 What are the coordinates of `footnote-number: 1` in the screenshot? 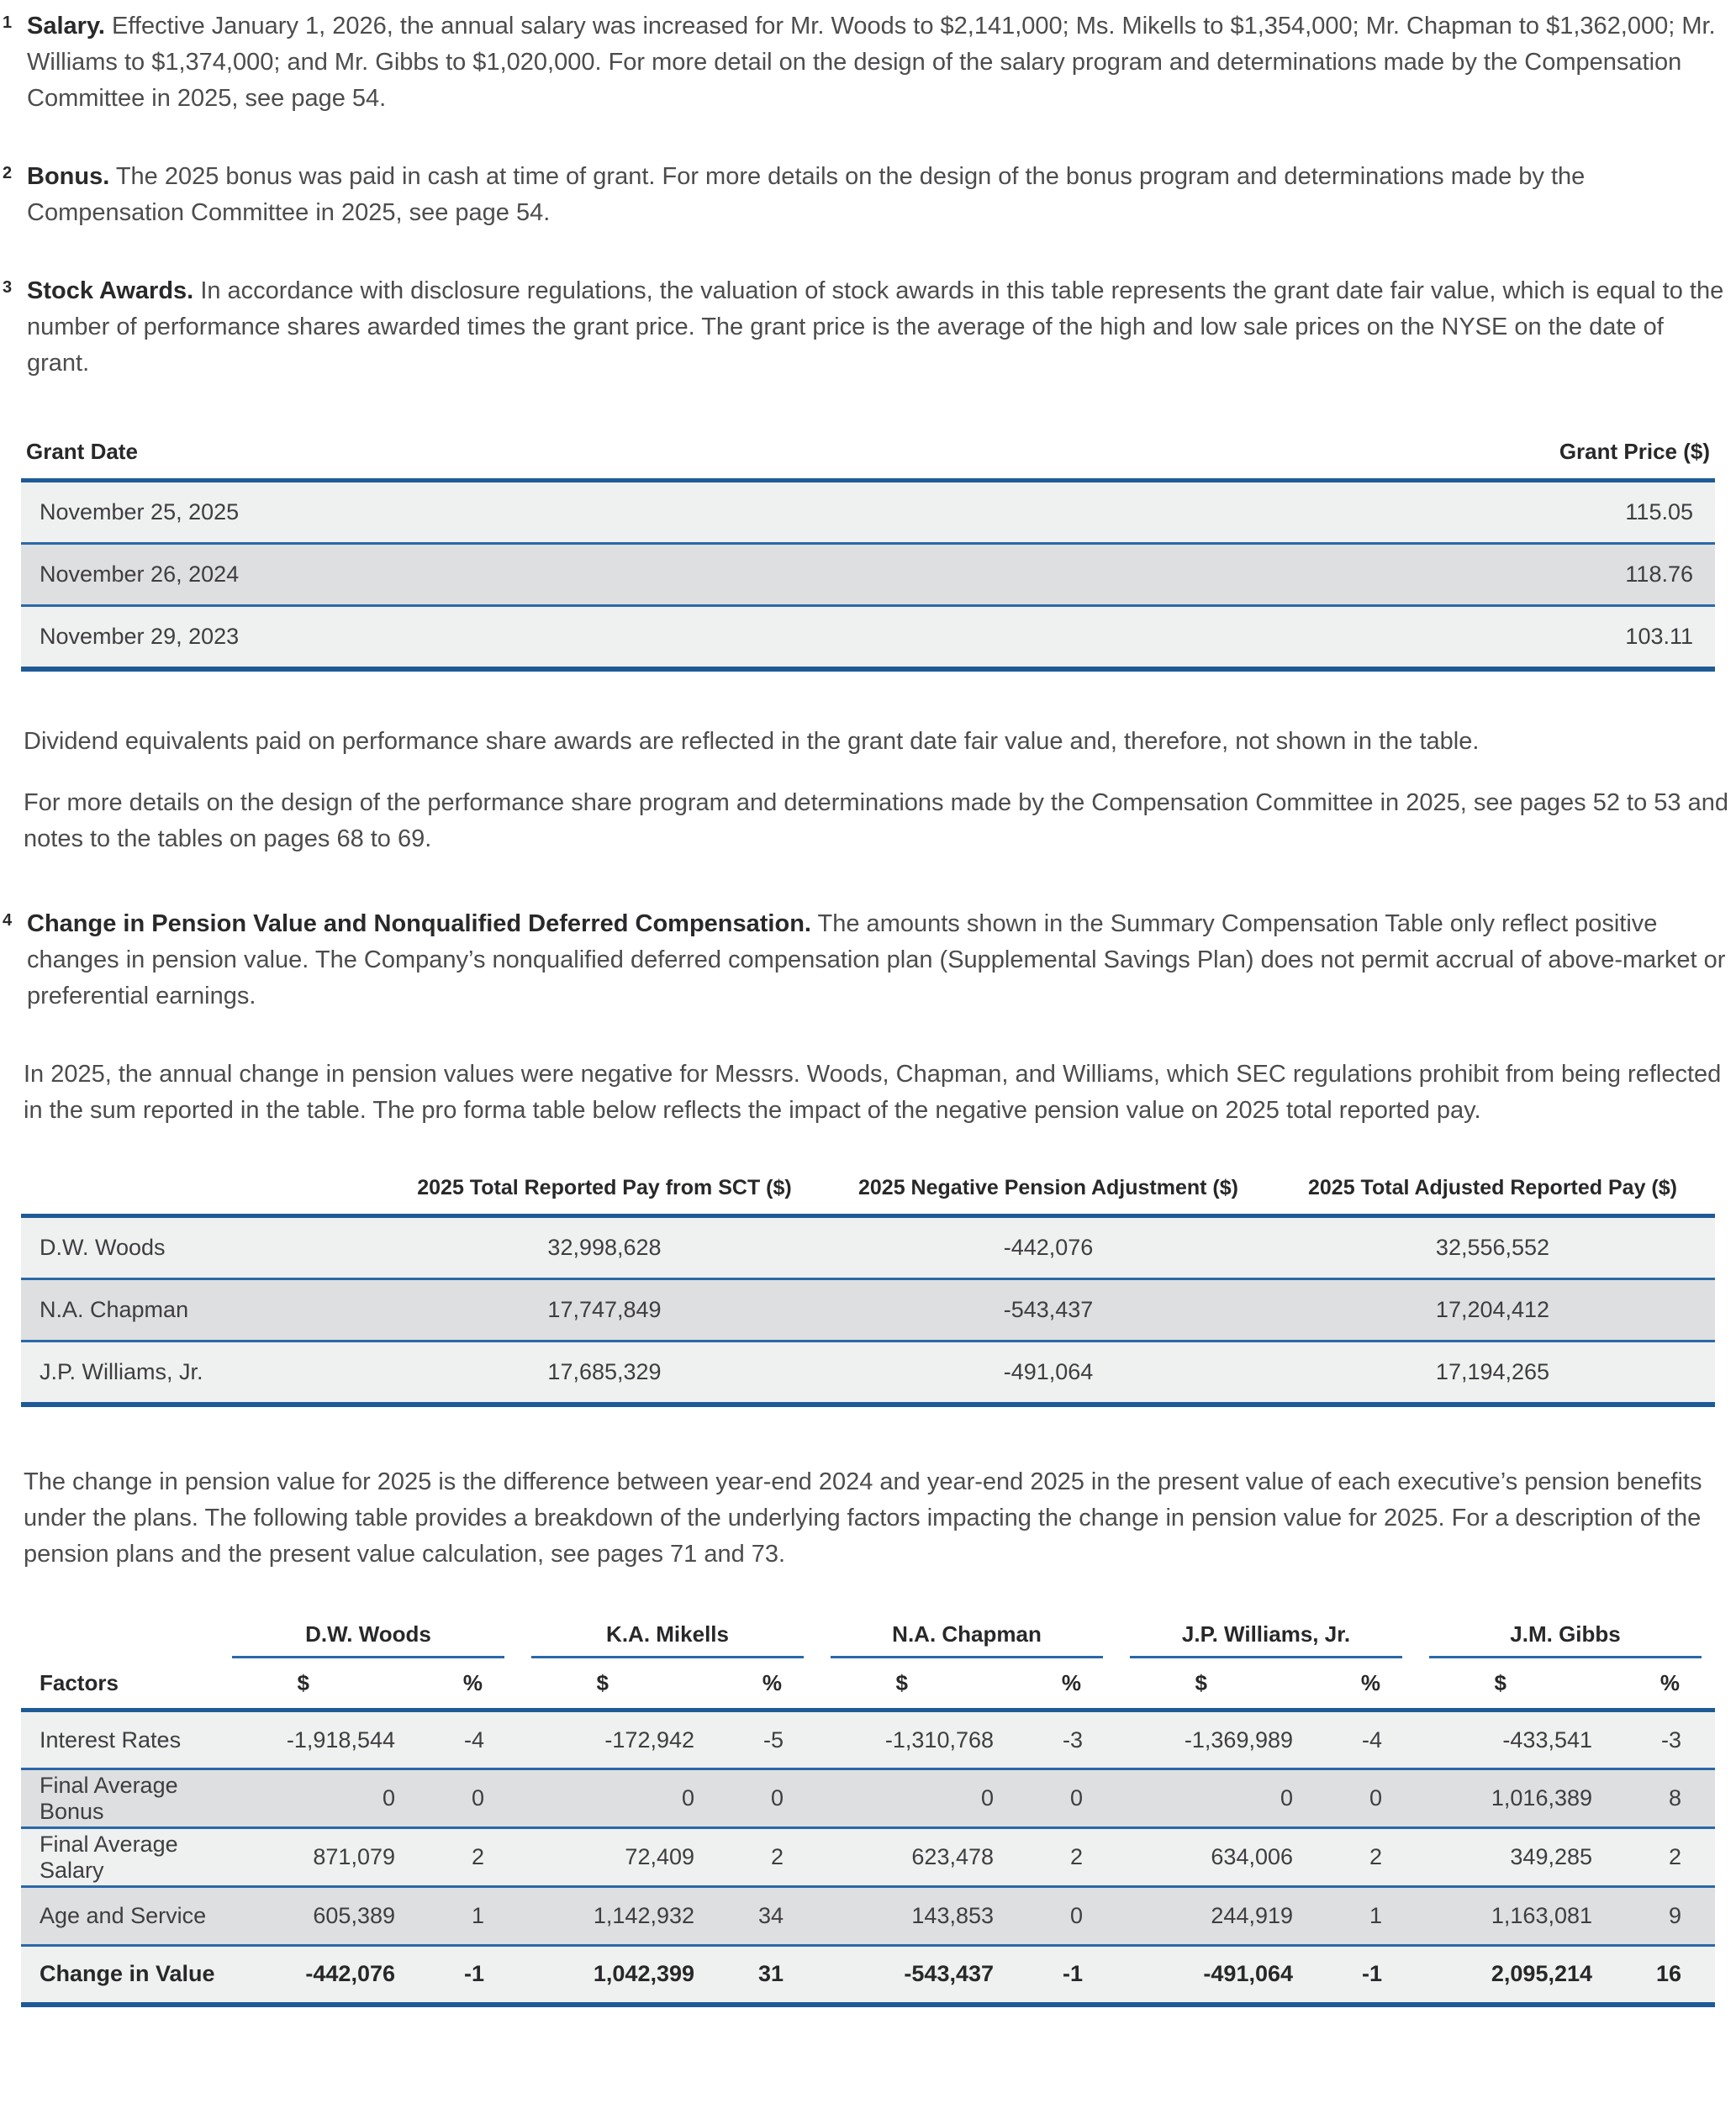 It's located at (8, 22).